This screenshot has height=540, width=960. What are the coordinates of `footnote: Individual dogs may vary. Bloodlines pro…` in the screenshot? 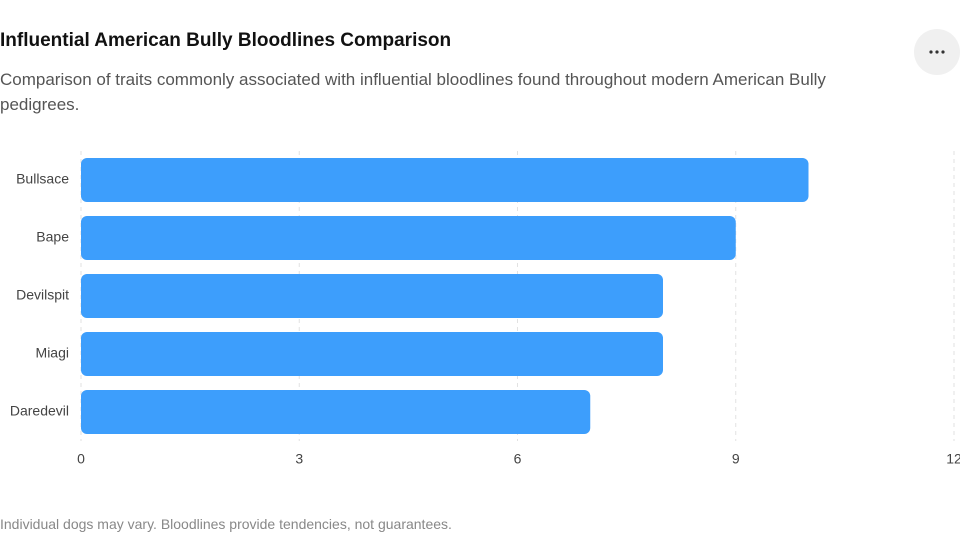 It's located at (226, 524).